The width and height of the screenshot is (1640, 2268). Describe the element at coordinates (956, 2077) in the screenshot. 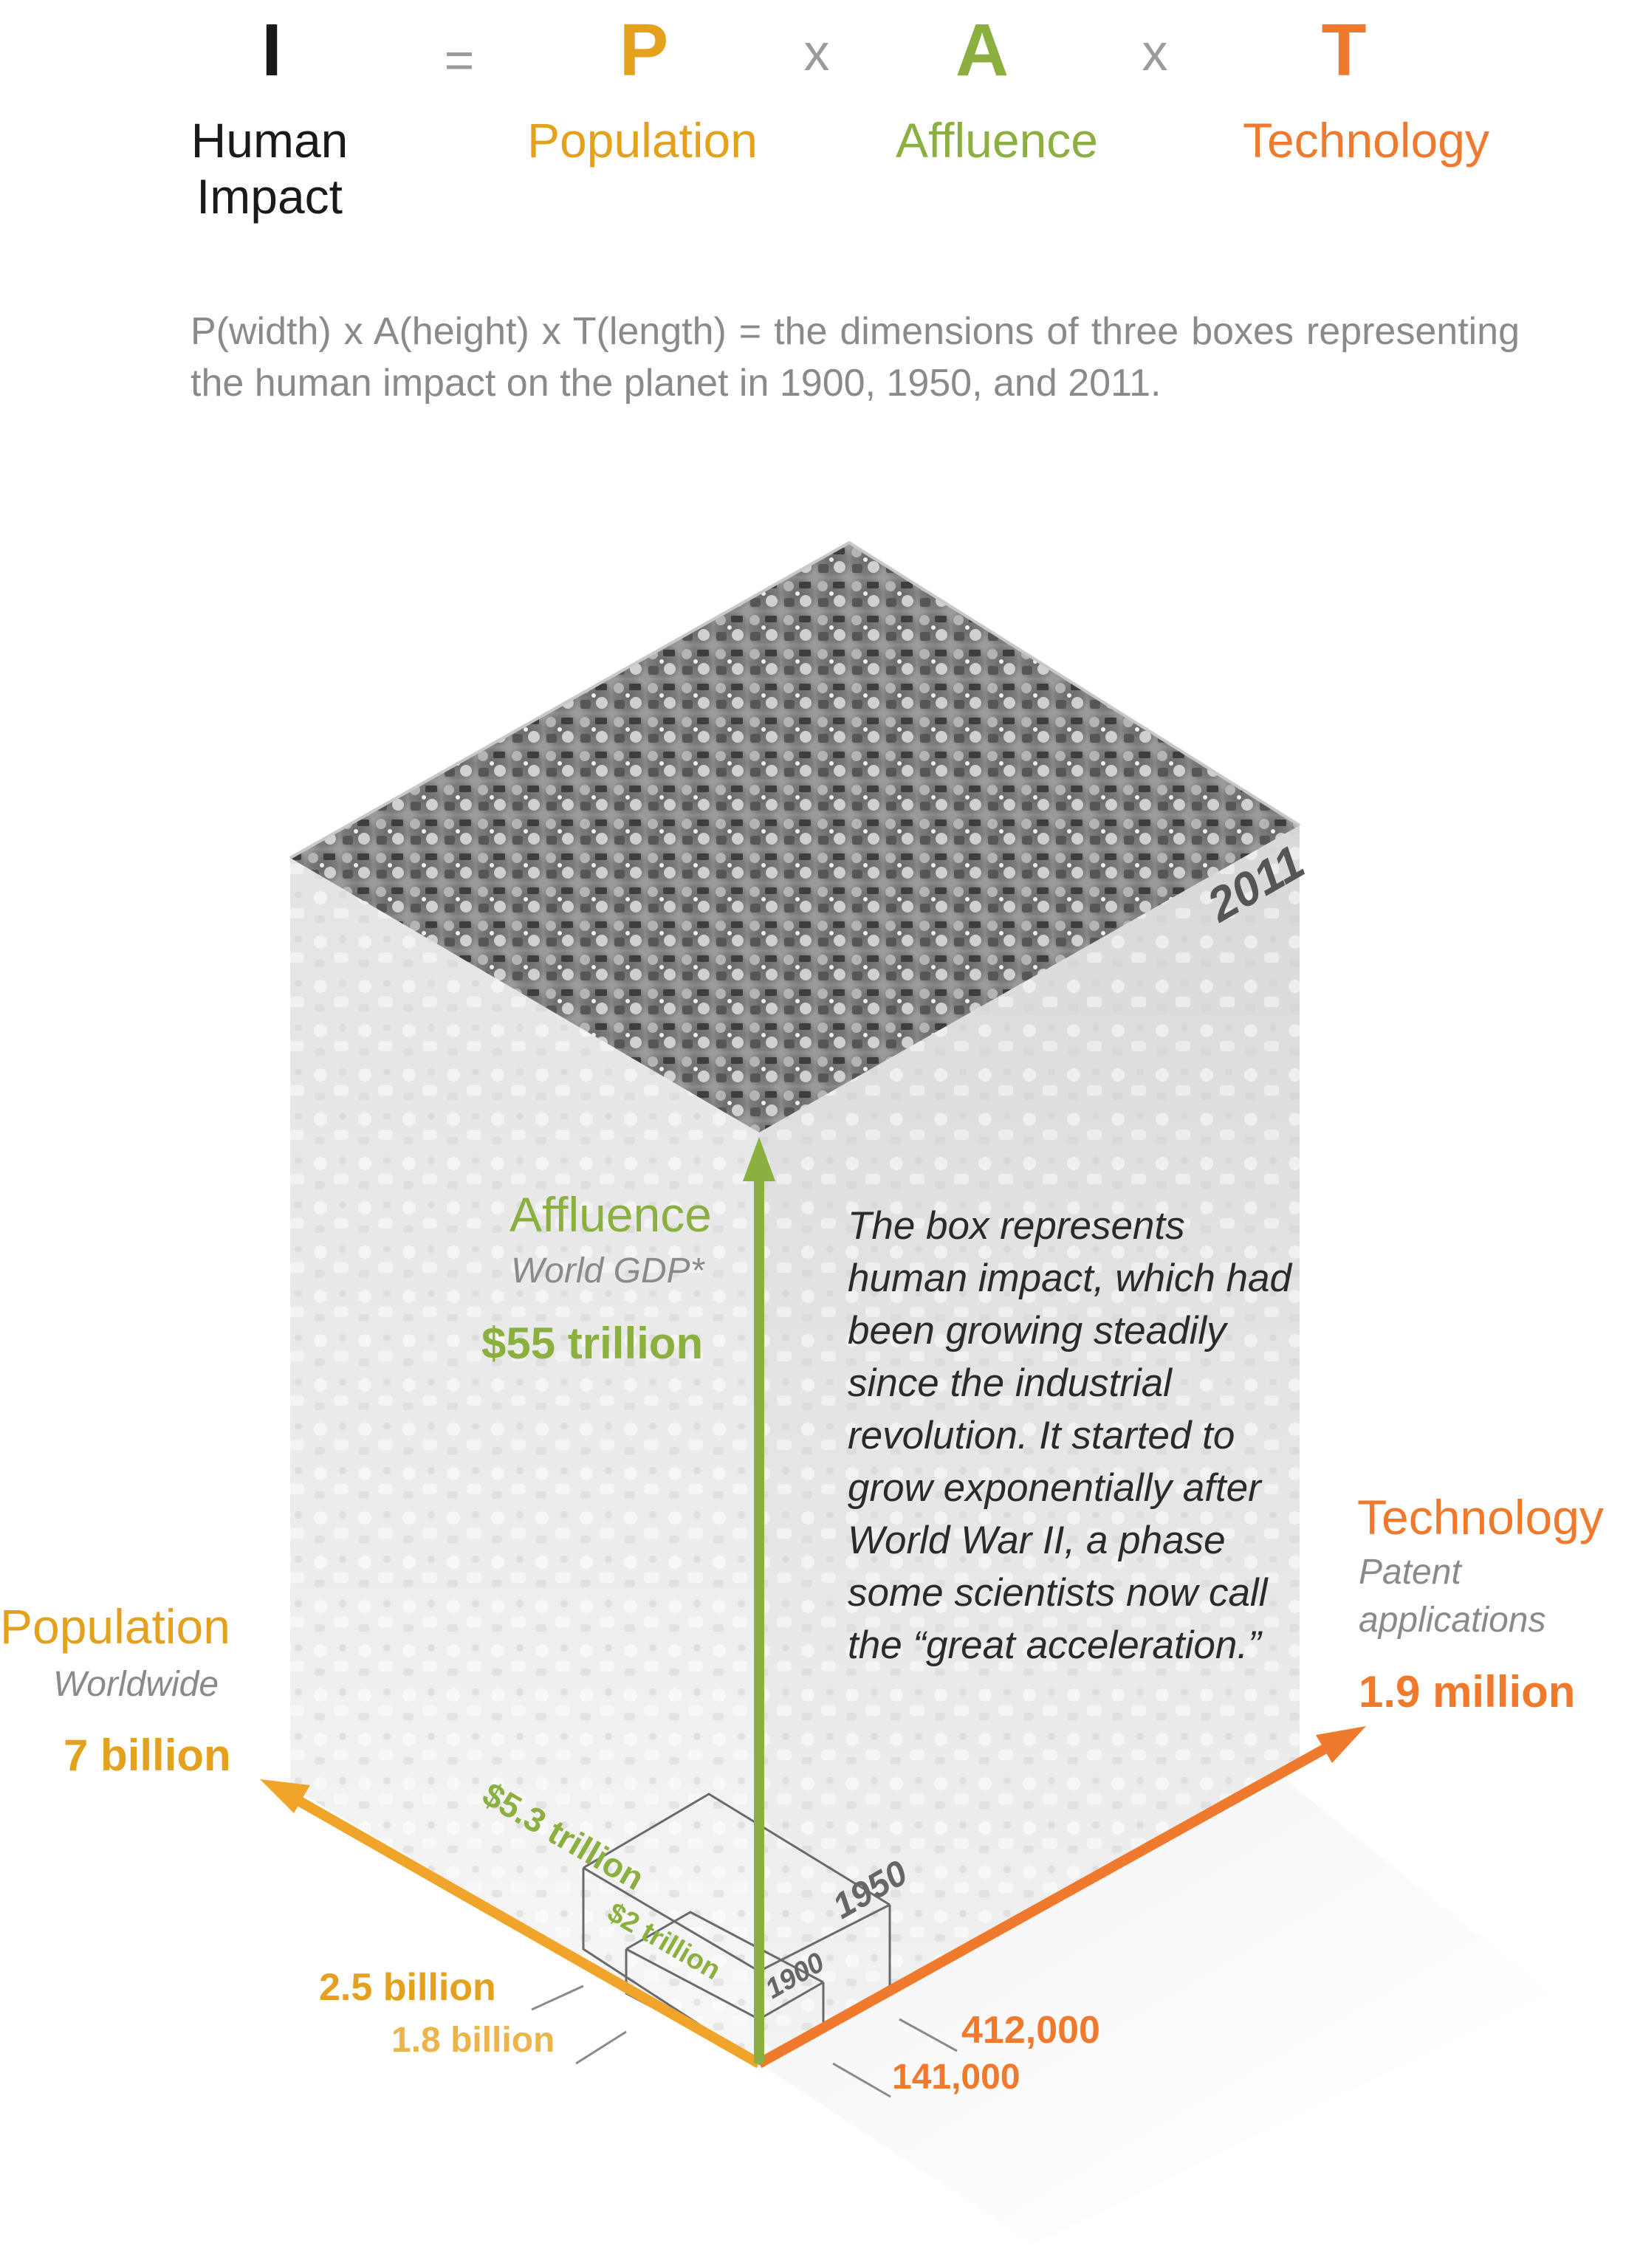

I see `technology-1900-value: 141,000` at that location.